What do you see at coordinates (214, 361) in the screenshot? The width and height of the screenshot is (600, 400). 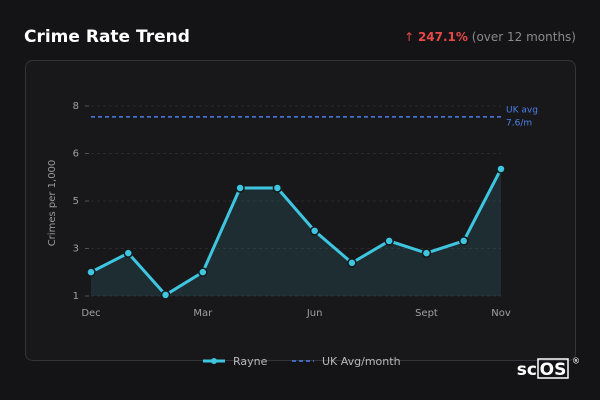 I see `legend-marker` at bounding box center [214, 361].